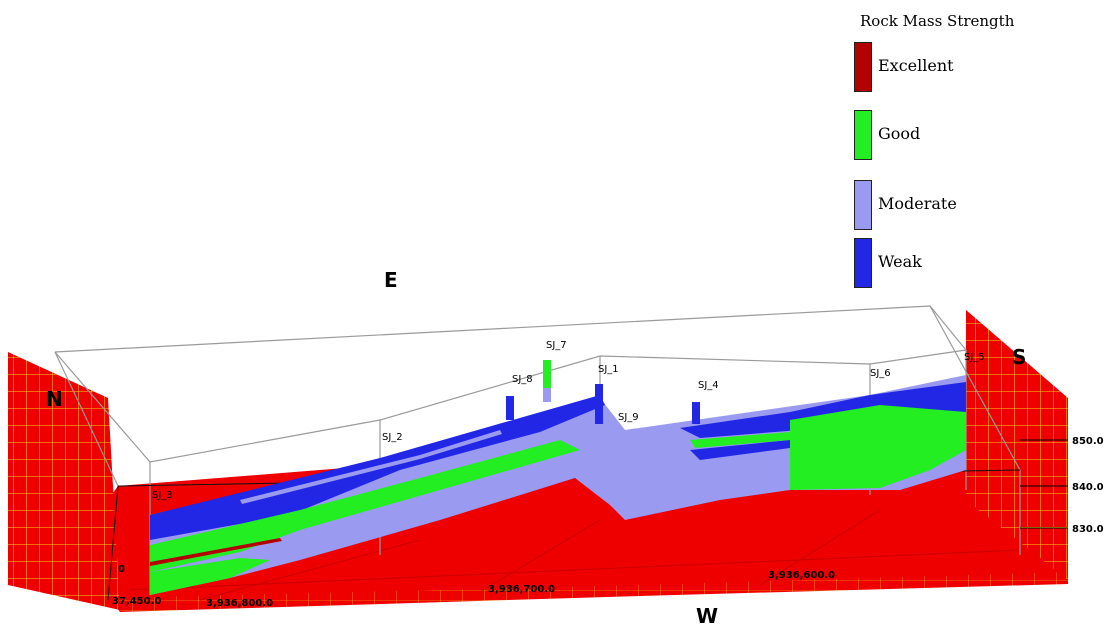 The width and height of the screenshot is (1109, 632). Describe the element at coordinates (972, 264) in the screenshot. I see `legend-item-weak: Weak` at that location.